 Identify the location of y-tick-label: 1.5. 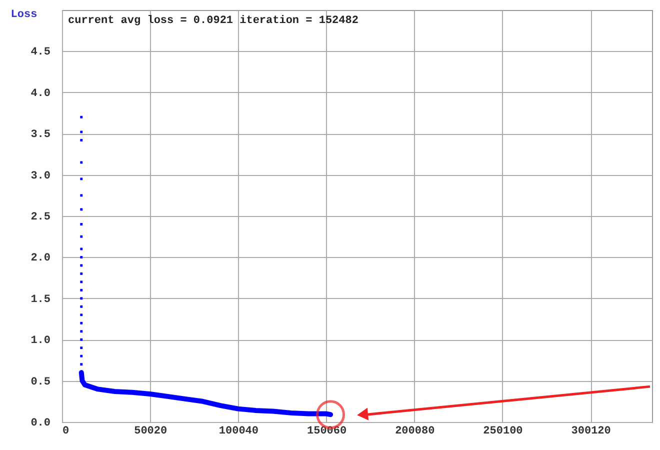
(40, 300).